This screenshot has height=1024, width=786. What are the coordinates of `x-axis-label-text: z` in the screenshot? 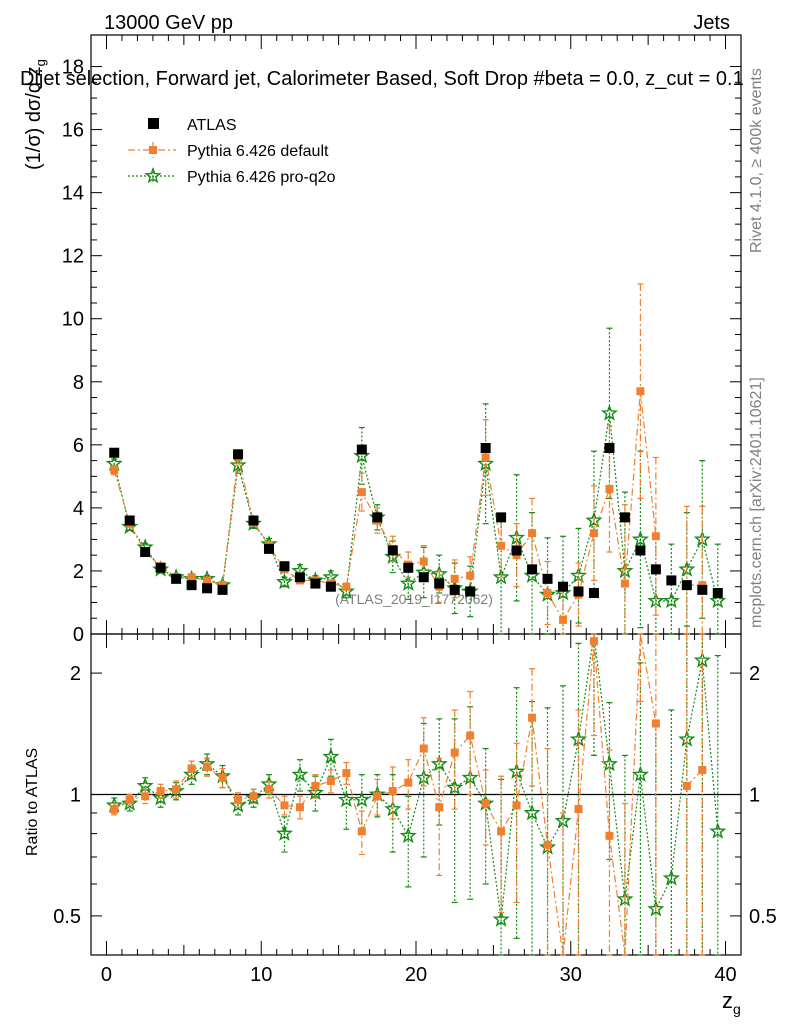 It's located at (727, 1000).